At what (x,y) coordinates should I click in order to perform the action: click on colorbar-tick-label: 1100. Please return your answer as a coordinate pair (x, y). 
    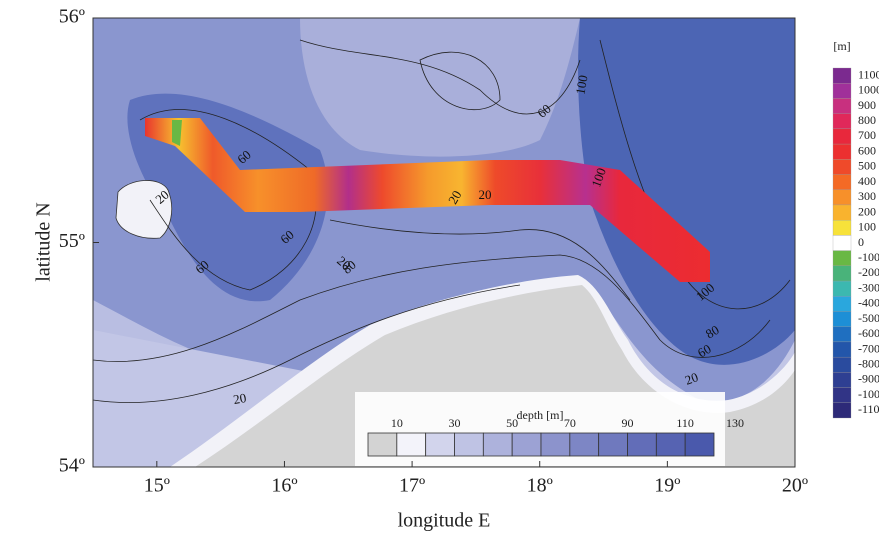
    Looking at the image, I should click on (868, 74).